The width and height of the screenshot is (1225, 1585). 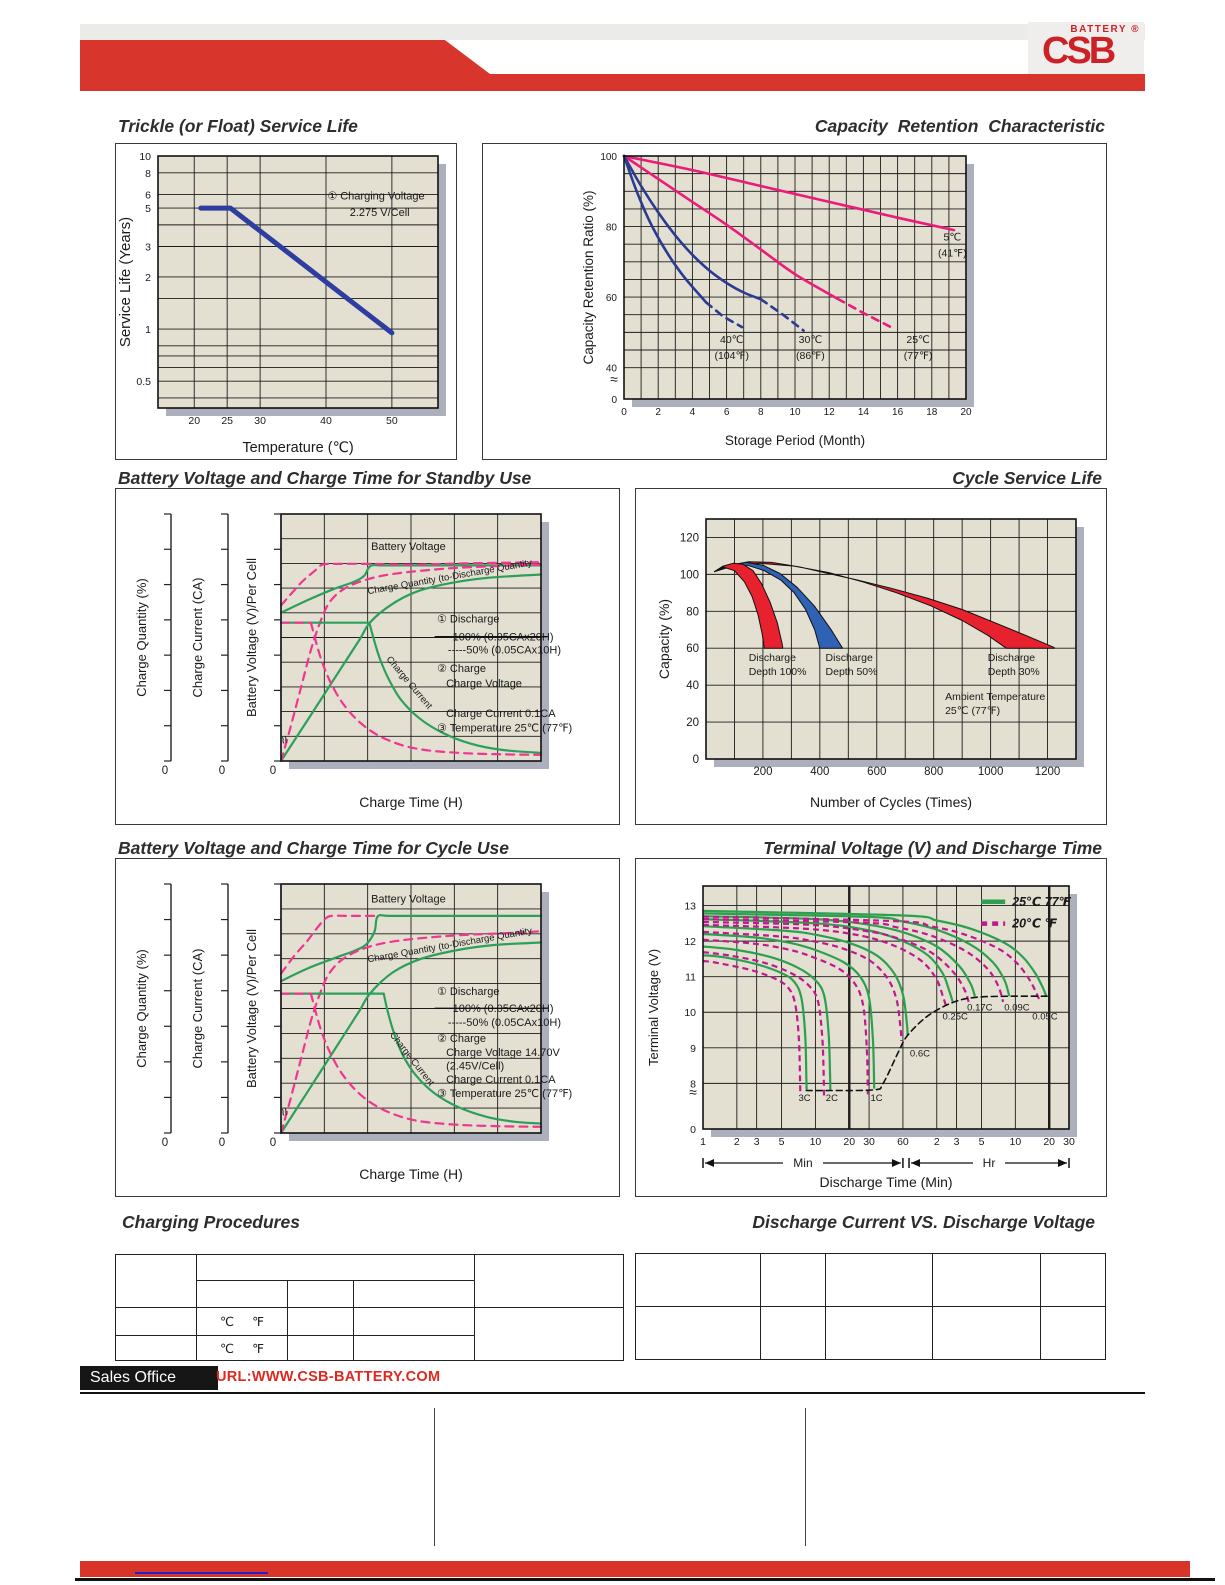 What do you see at coordinates (804, 1098) in the screenshot?
I see `svg-text: 3C` at bounding box center [804, 1098].